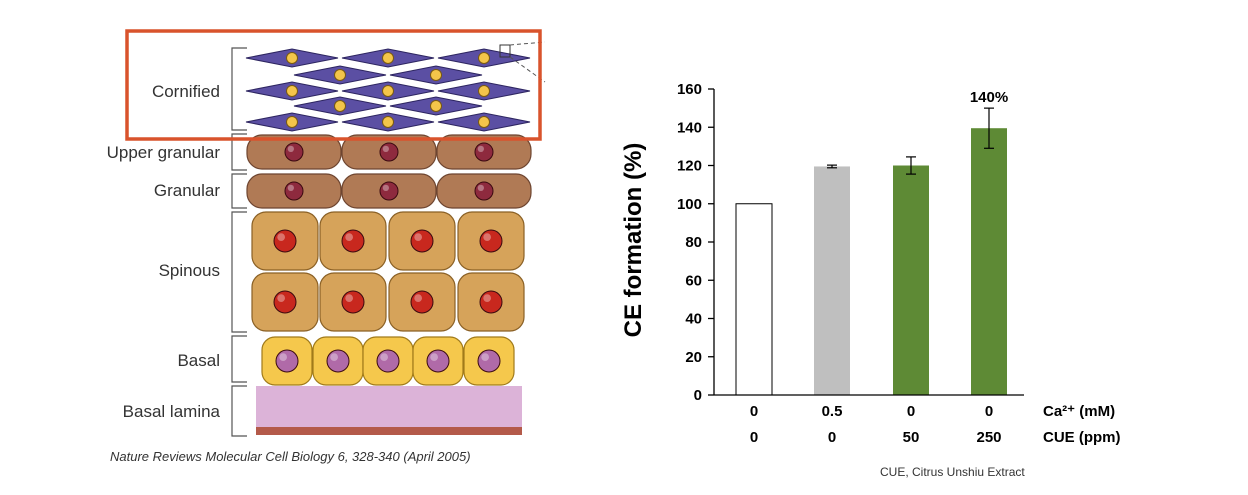 This screenshot has height=495, width=1248. What do you see at coordinates (239, 191) in the screenshot?
I see `bracket-granular` at bounding box center [239, 191].